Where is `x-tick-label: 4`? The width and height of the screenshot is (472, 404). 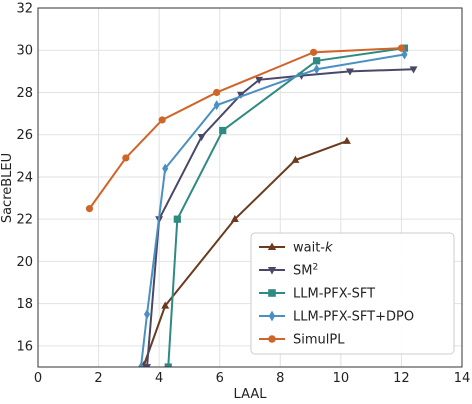
x-tick-label: 4 is located at coordinates (159, 378).